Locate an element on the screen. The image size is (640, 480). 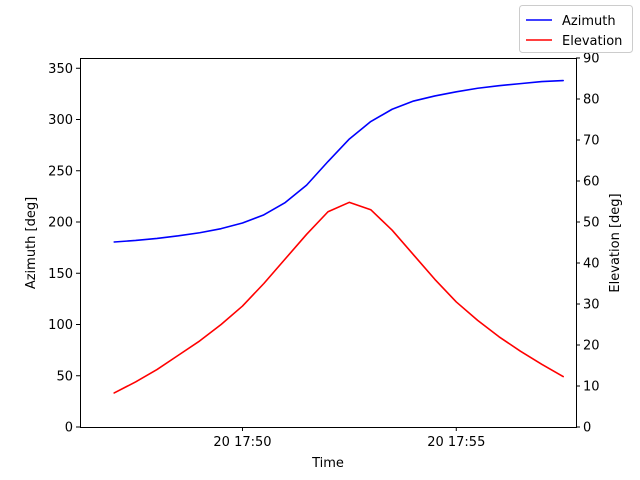
y-right-tick-label: 90 is located at coordinates (591, 59).